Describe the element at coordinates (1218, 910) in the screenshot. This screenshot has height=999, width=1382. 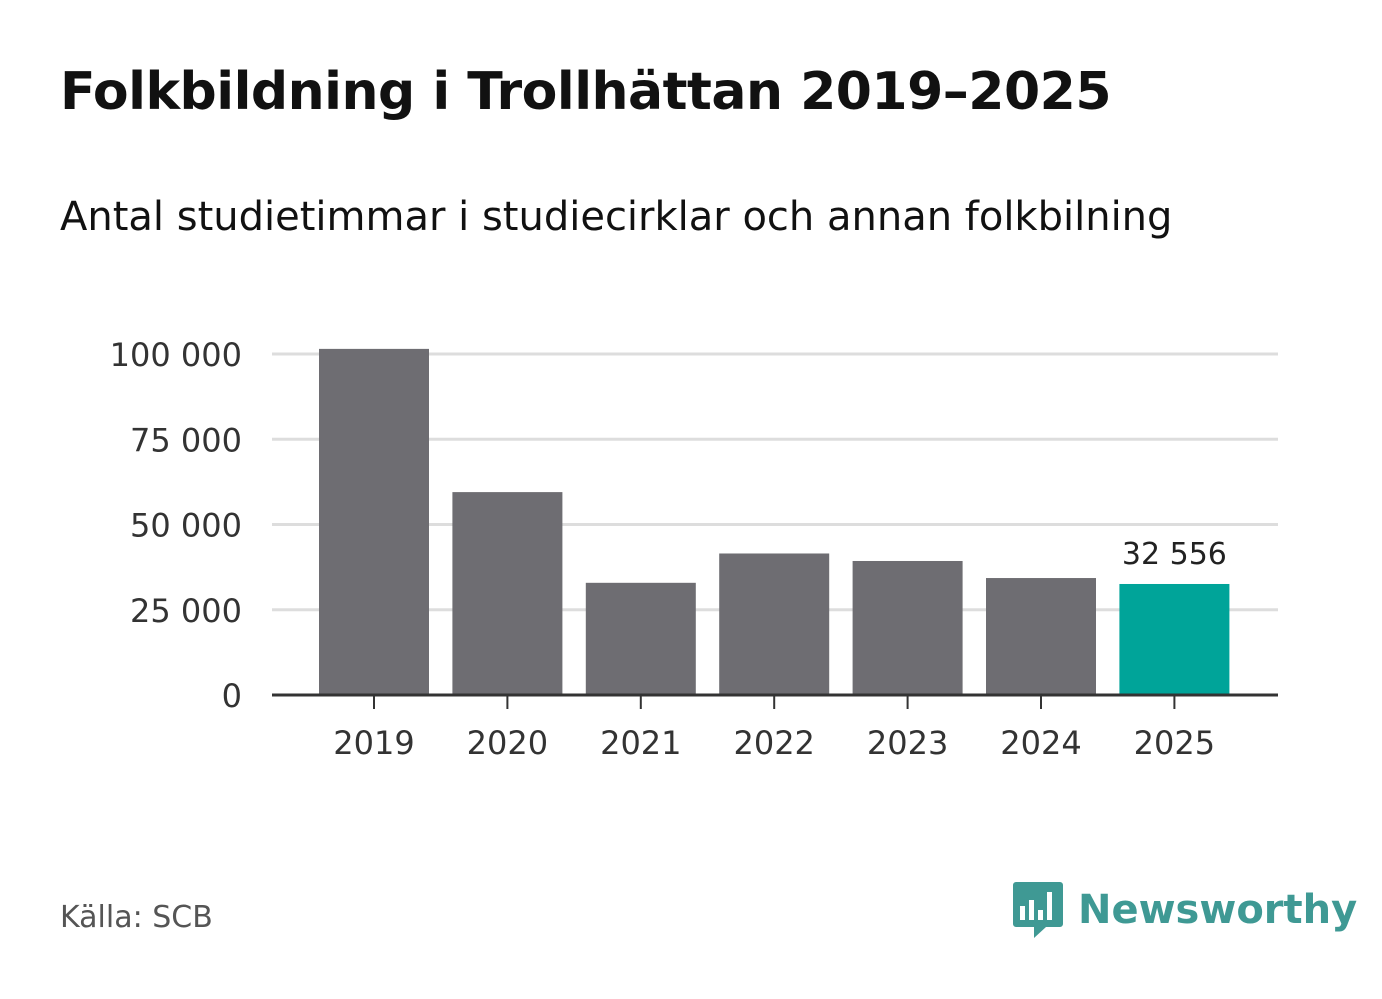
I see `brand-name: Newsworthy` at that location.